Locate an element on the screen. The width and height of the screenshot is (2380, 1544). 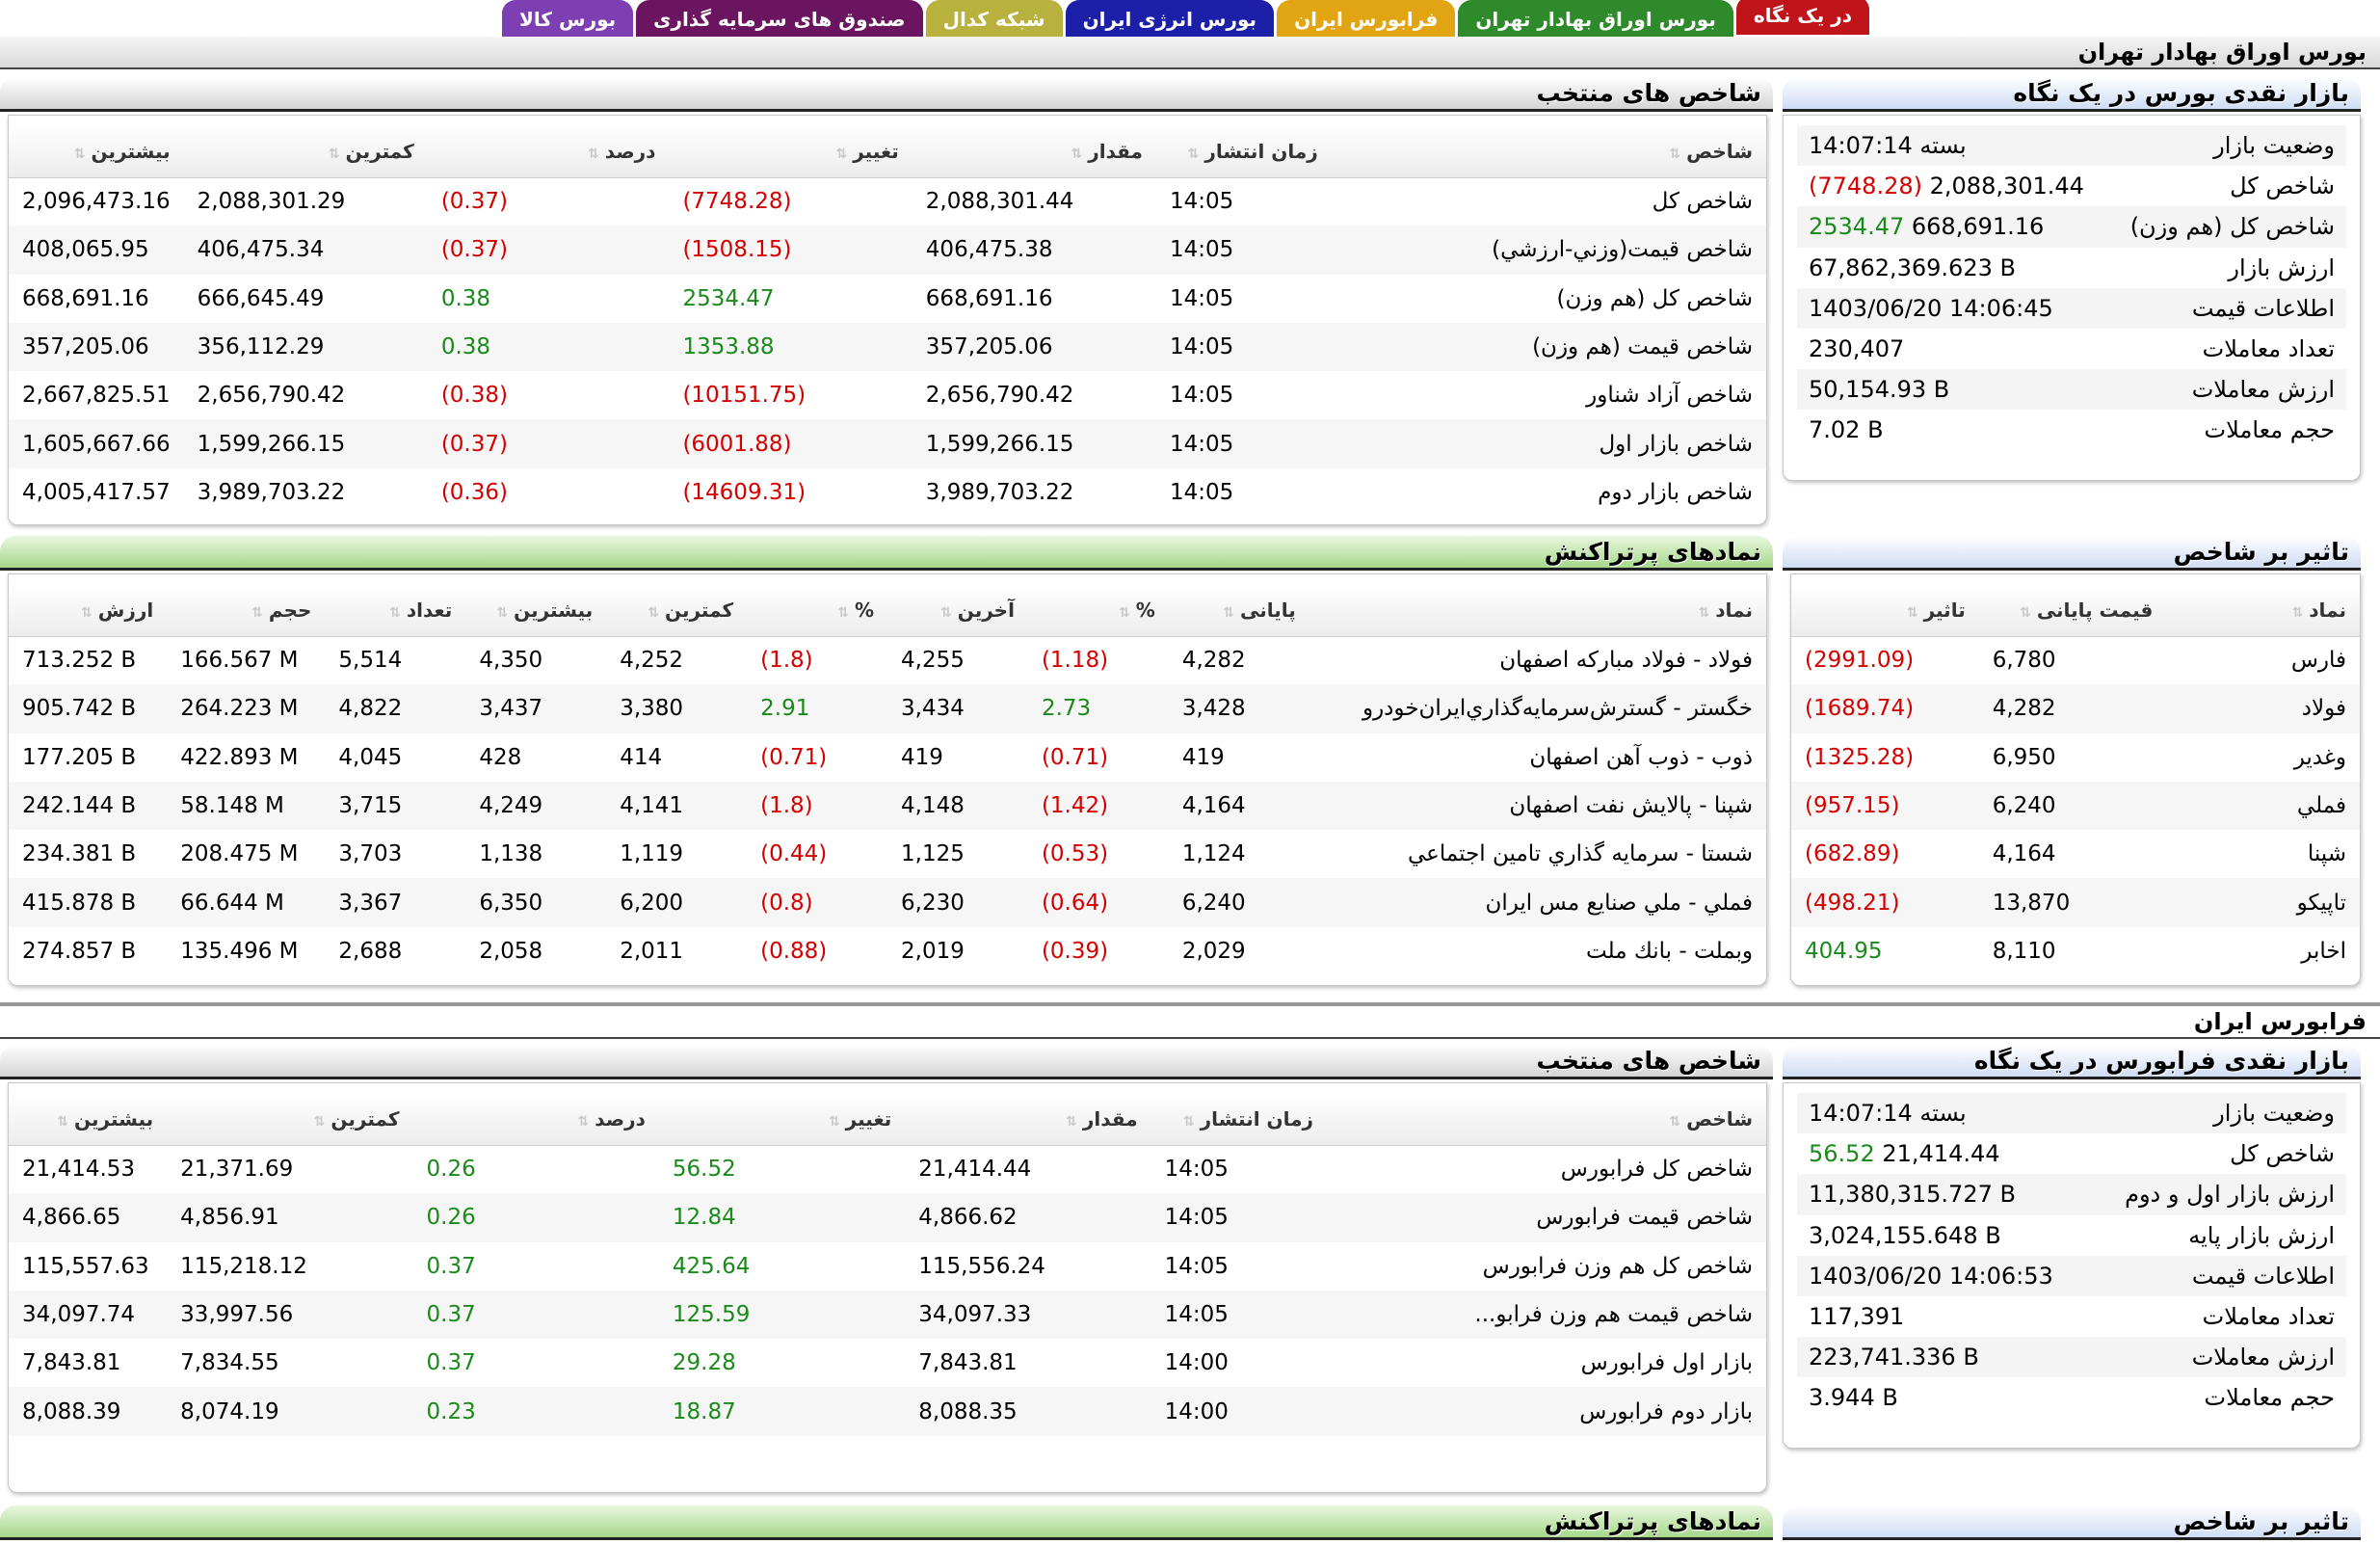
index-name: شاخص كل (هم وزن) is located at coordinates (1654, 298).